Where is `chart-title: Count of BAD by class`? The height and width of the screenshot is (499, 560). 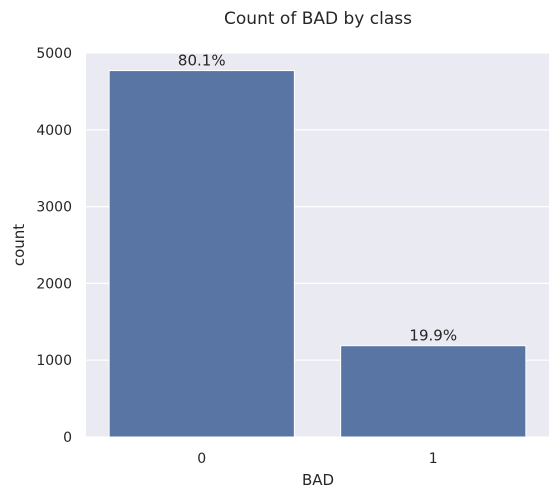 chart-title: Count of BAD by class is located at coordinates (318, 19).